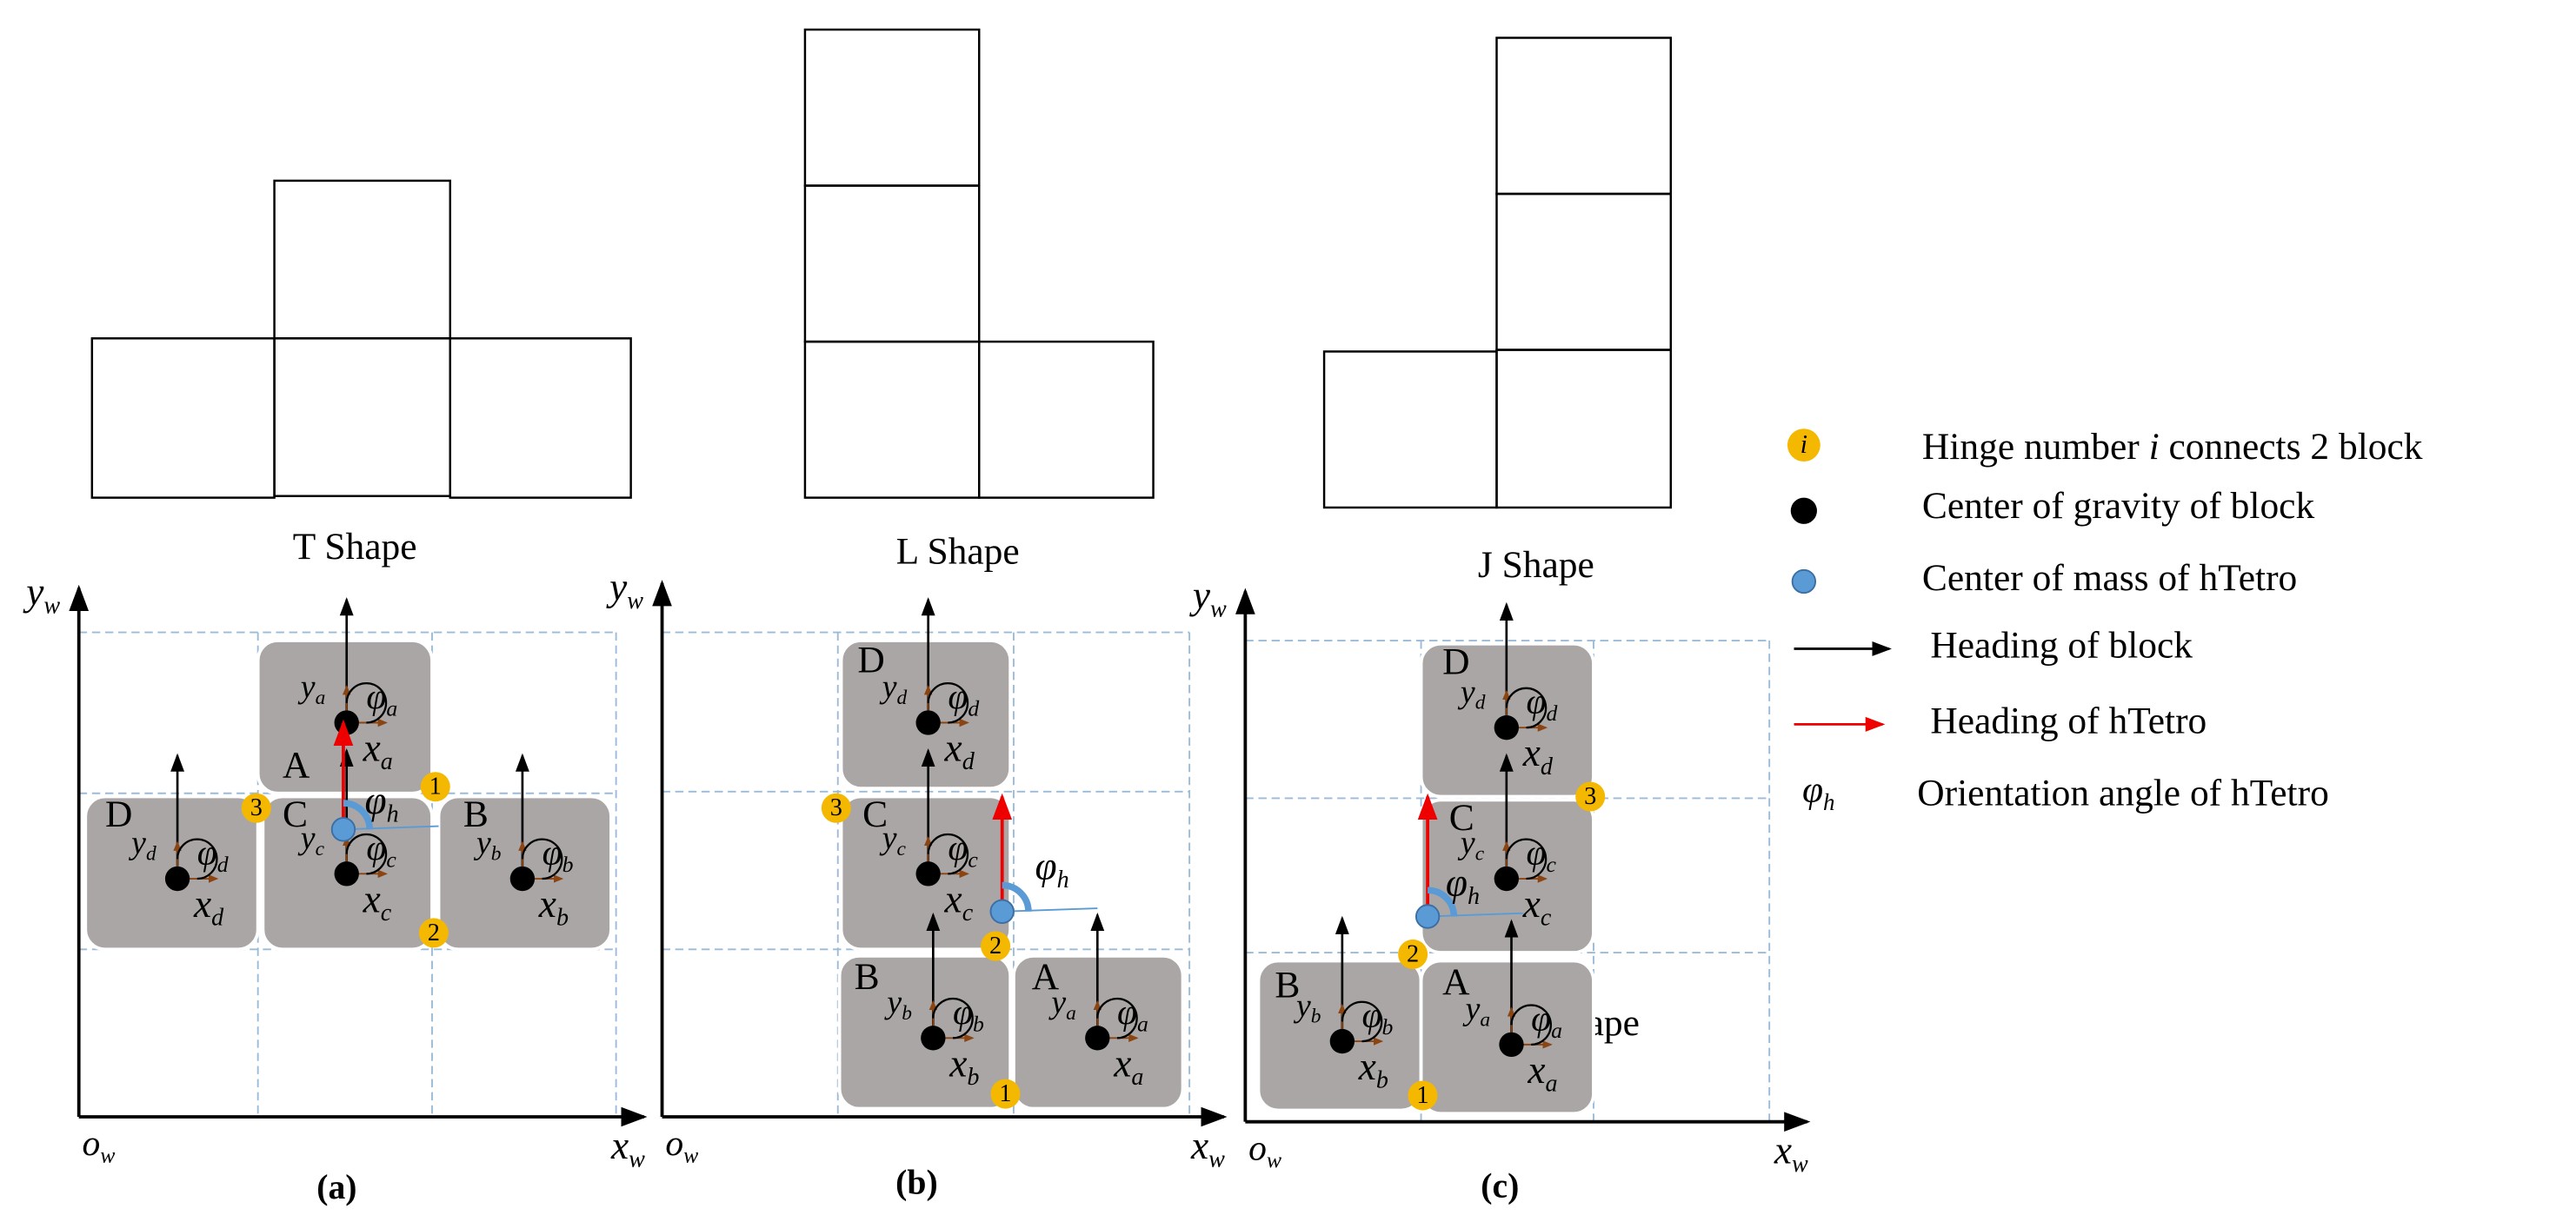  I want to click on shape-title: J Shape, so click(1536, 565).